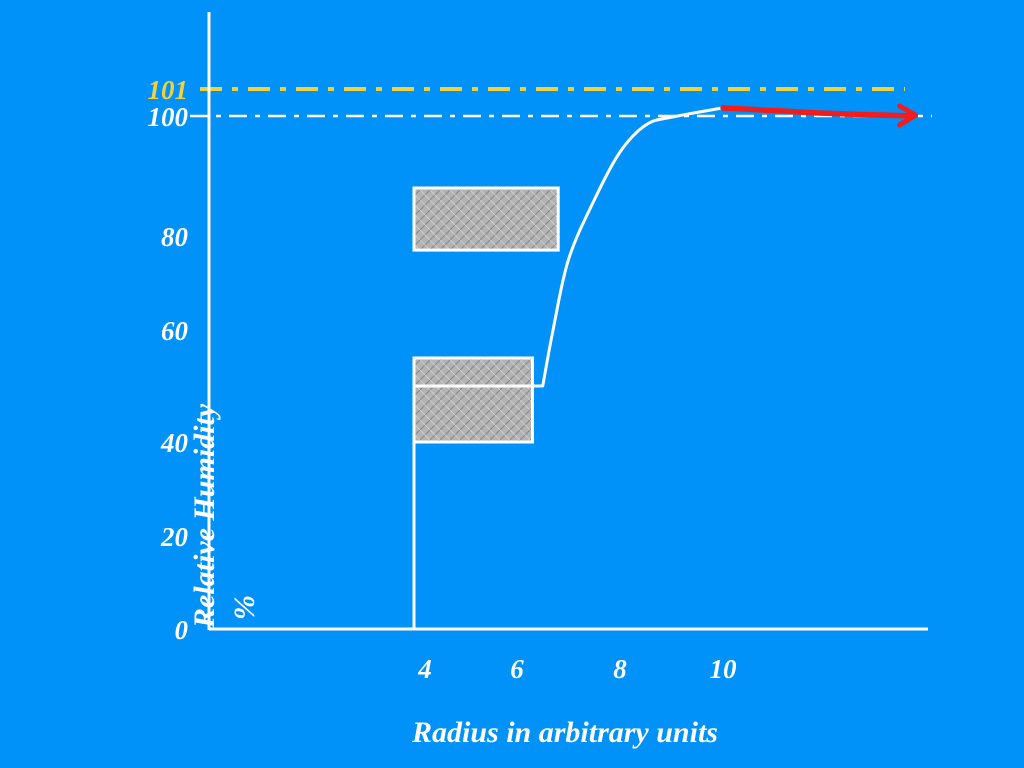  Describe the element at coordinates (424, 669) in the screenshot. I see `x-tick-label-4: 4` at that location.